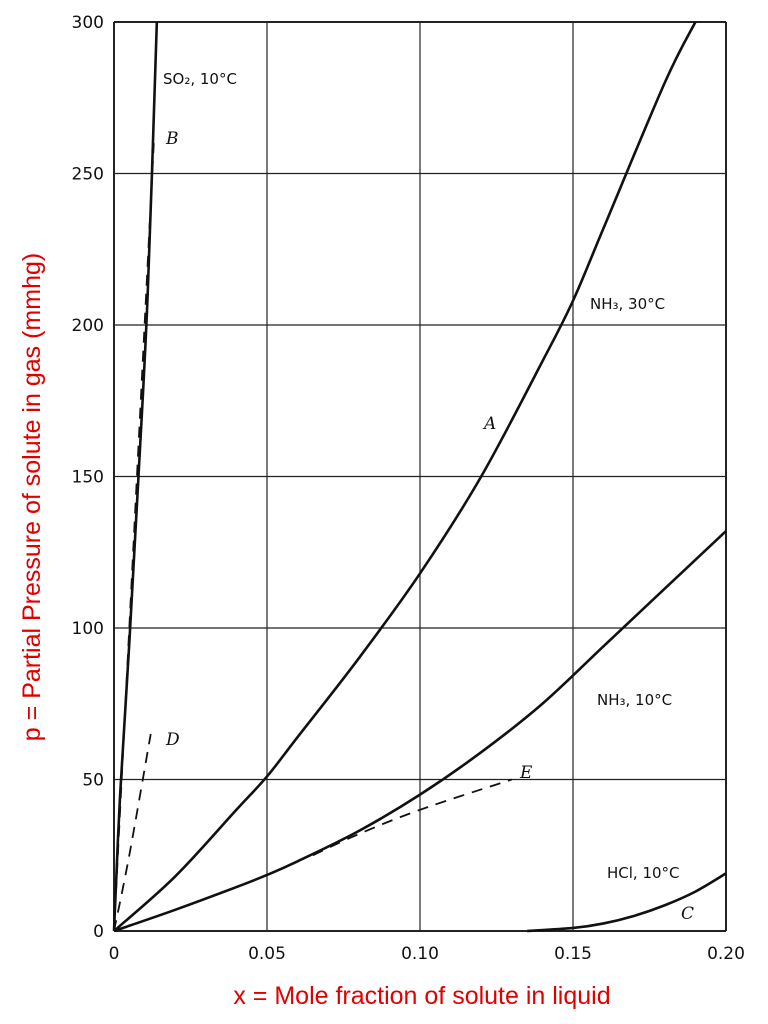  What do you see at coordinates (114, 954) in the screenshot?
I see `x-tick-label: 0` at bounding box center [114, 954].